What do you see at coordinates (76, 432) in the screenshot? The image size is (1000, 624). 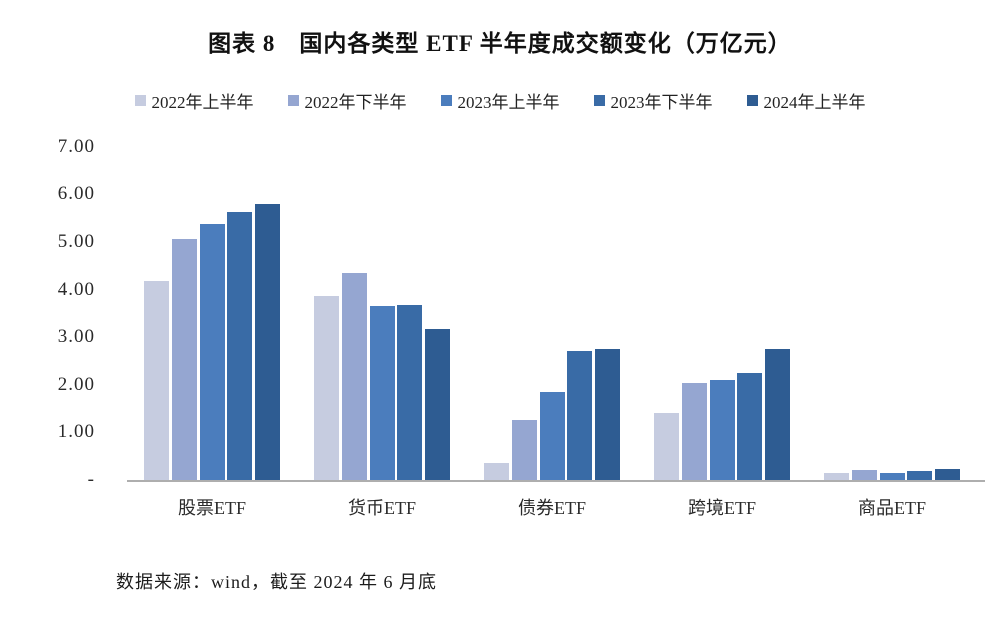 I see `y-tick-label: 1.00` at bounding box center [76, 432].